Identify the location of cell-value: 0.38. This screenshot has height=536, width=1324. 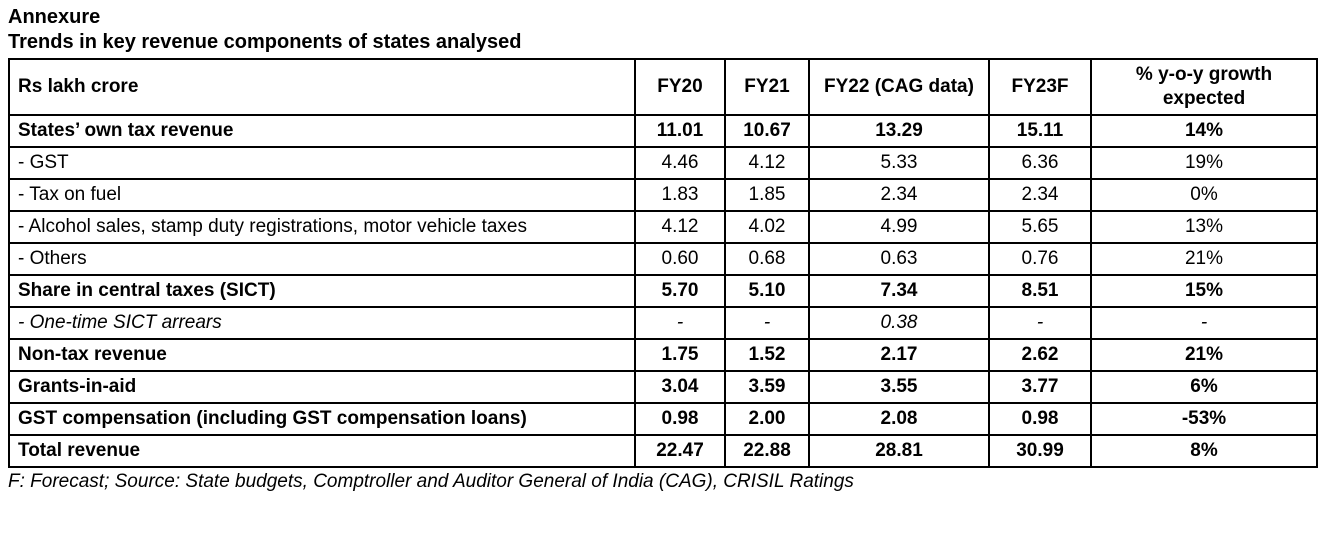
(899, 323).